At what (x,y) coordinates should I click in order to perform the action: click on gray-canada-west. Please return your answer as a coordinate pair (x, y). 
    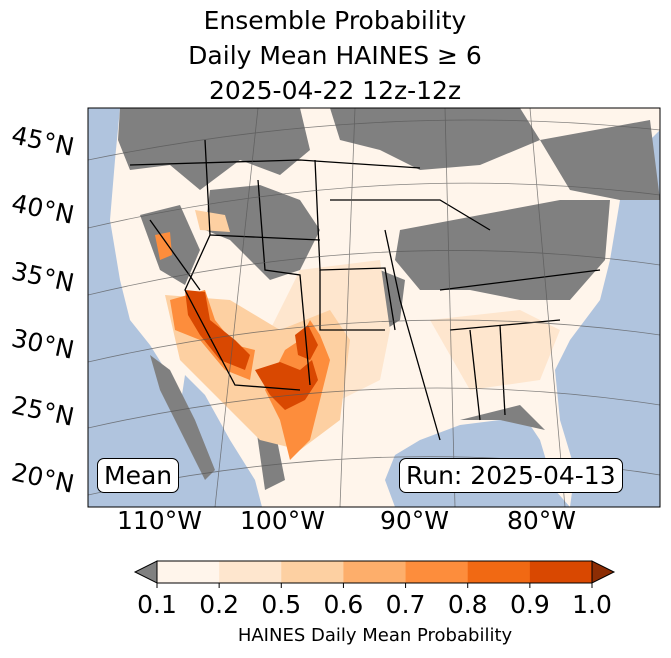
    Looking at the image, I should click on (214, 149).